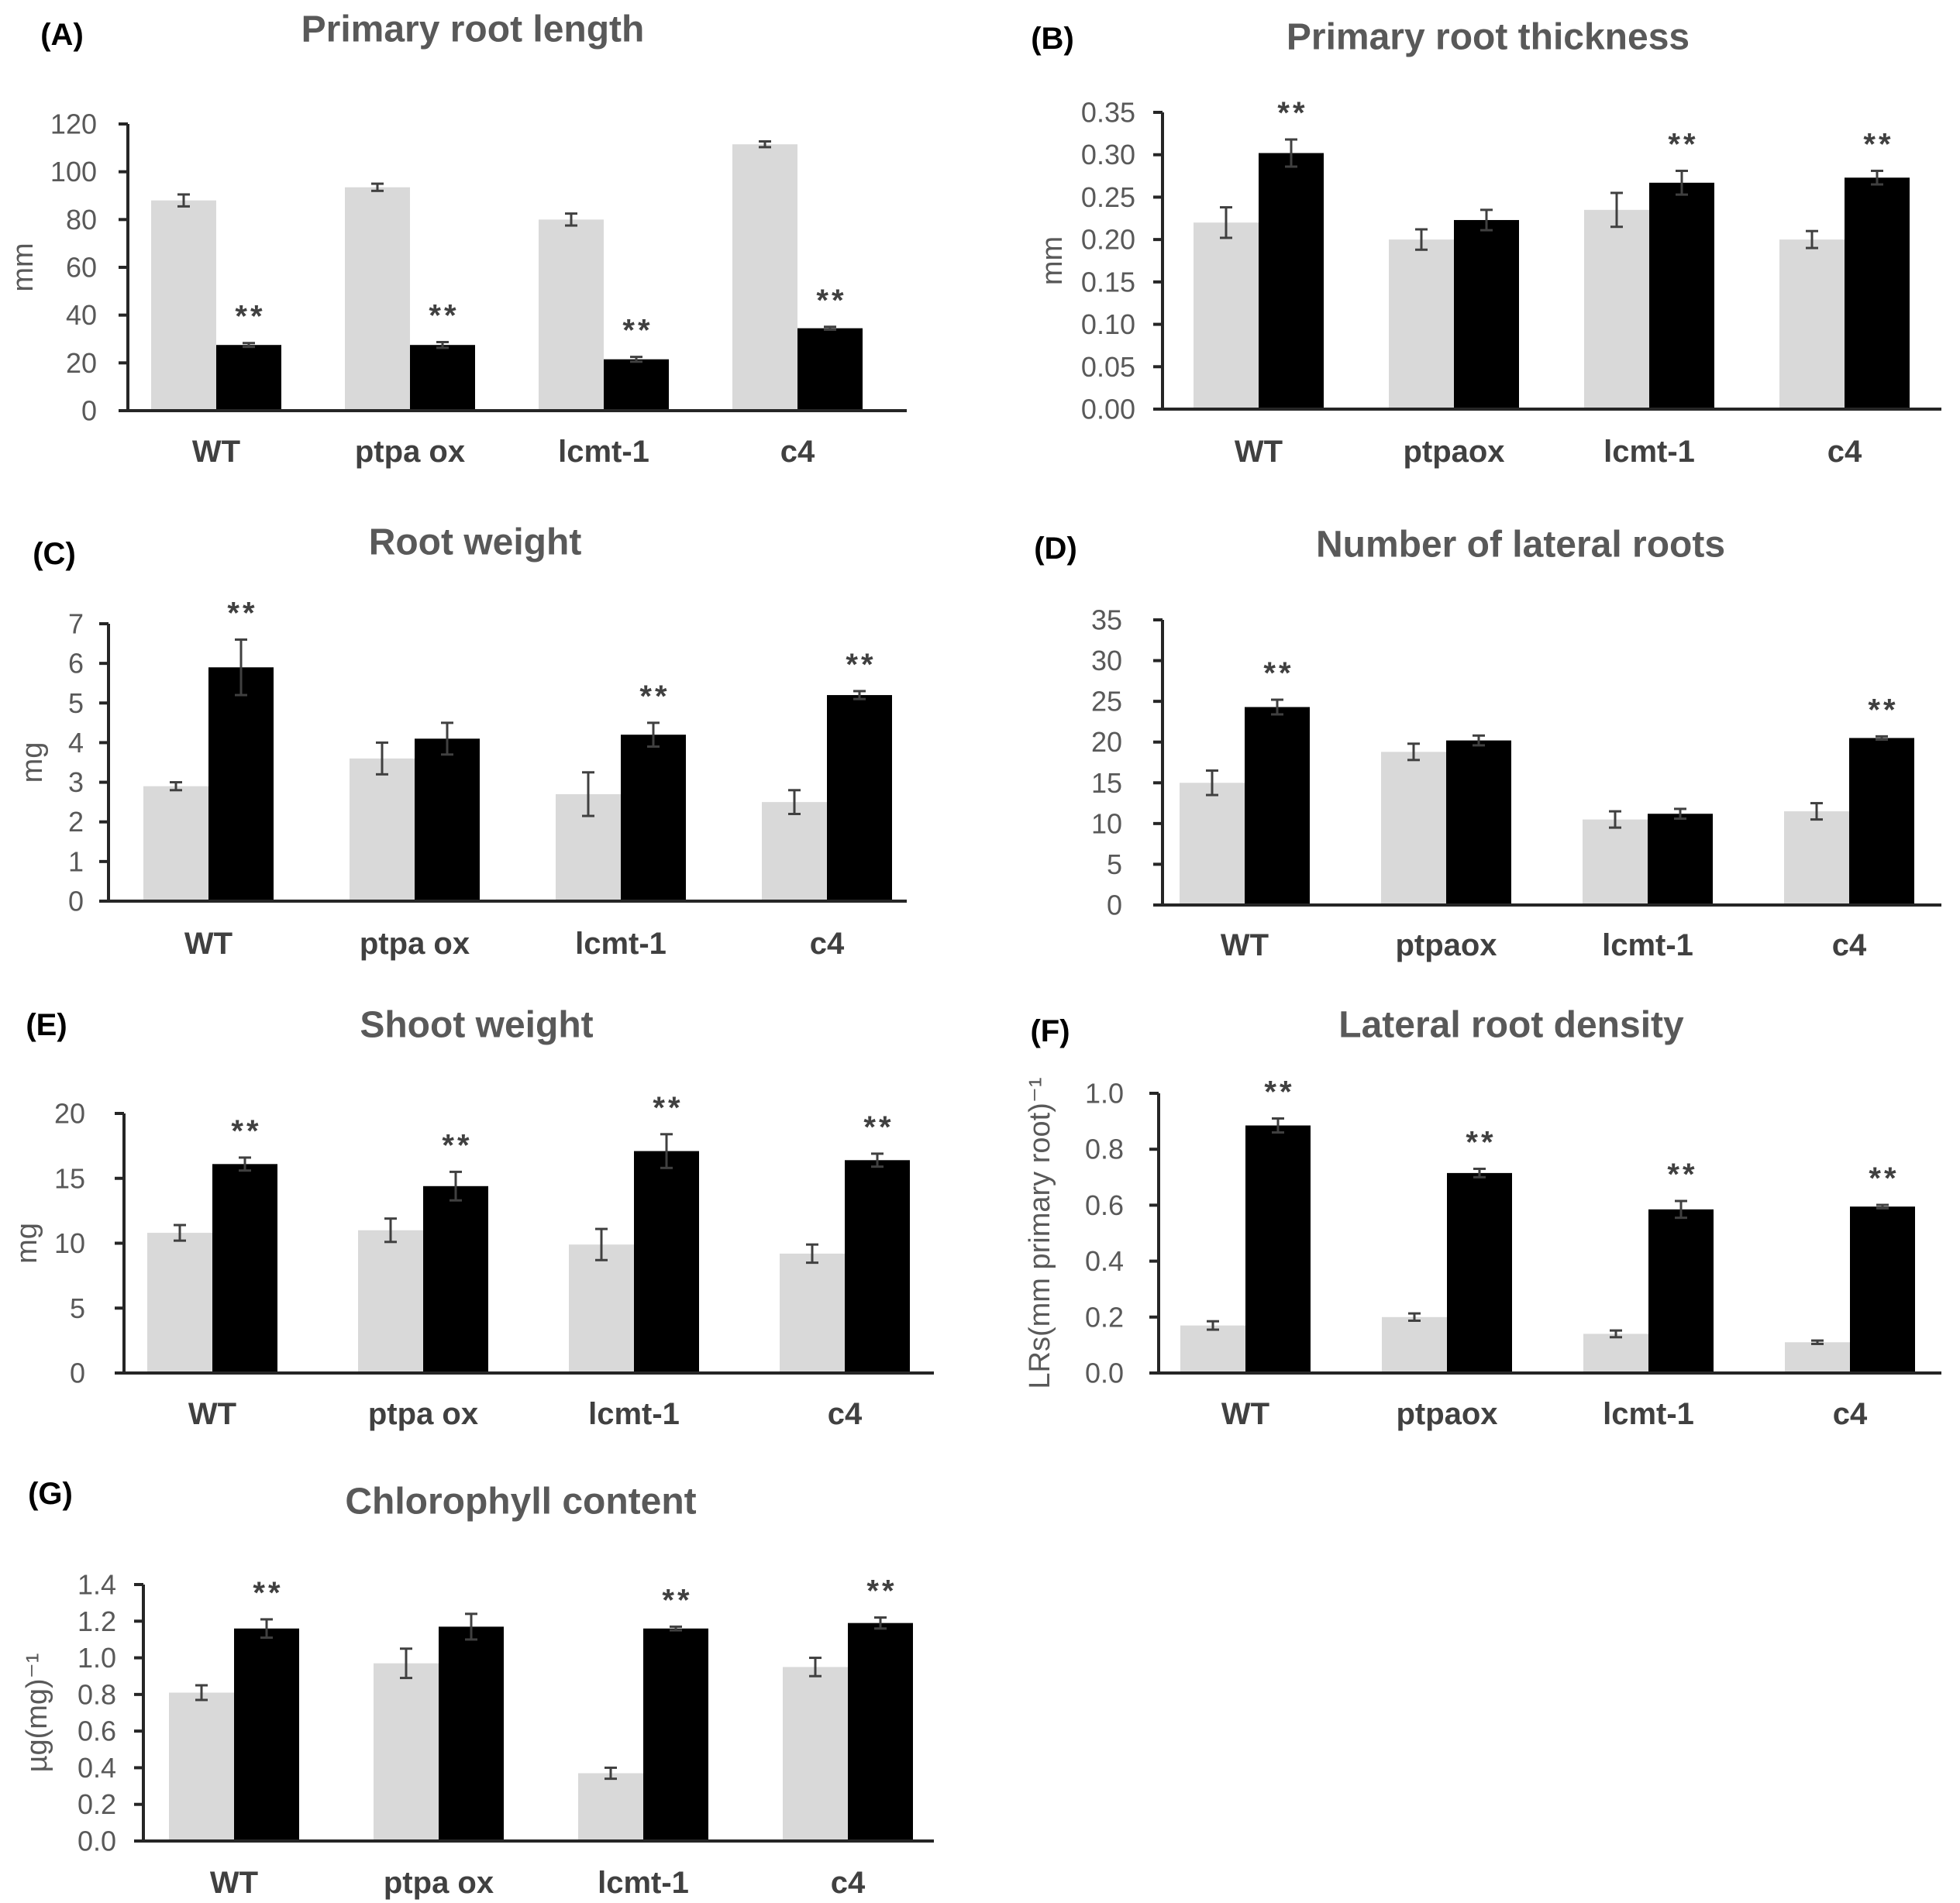 The height and width of the screenshot is (1903, 1960). Describe the element at coordinates (439, 1883) in the screenshot. I see `x-category-label: ptpa ox` at that location.